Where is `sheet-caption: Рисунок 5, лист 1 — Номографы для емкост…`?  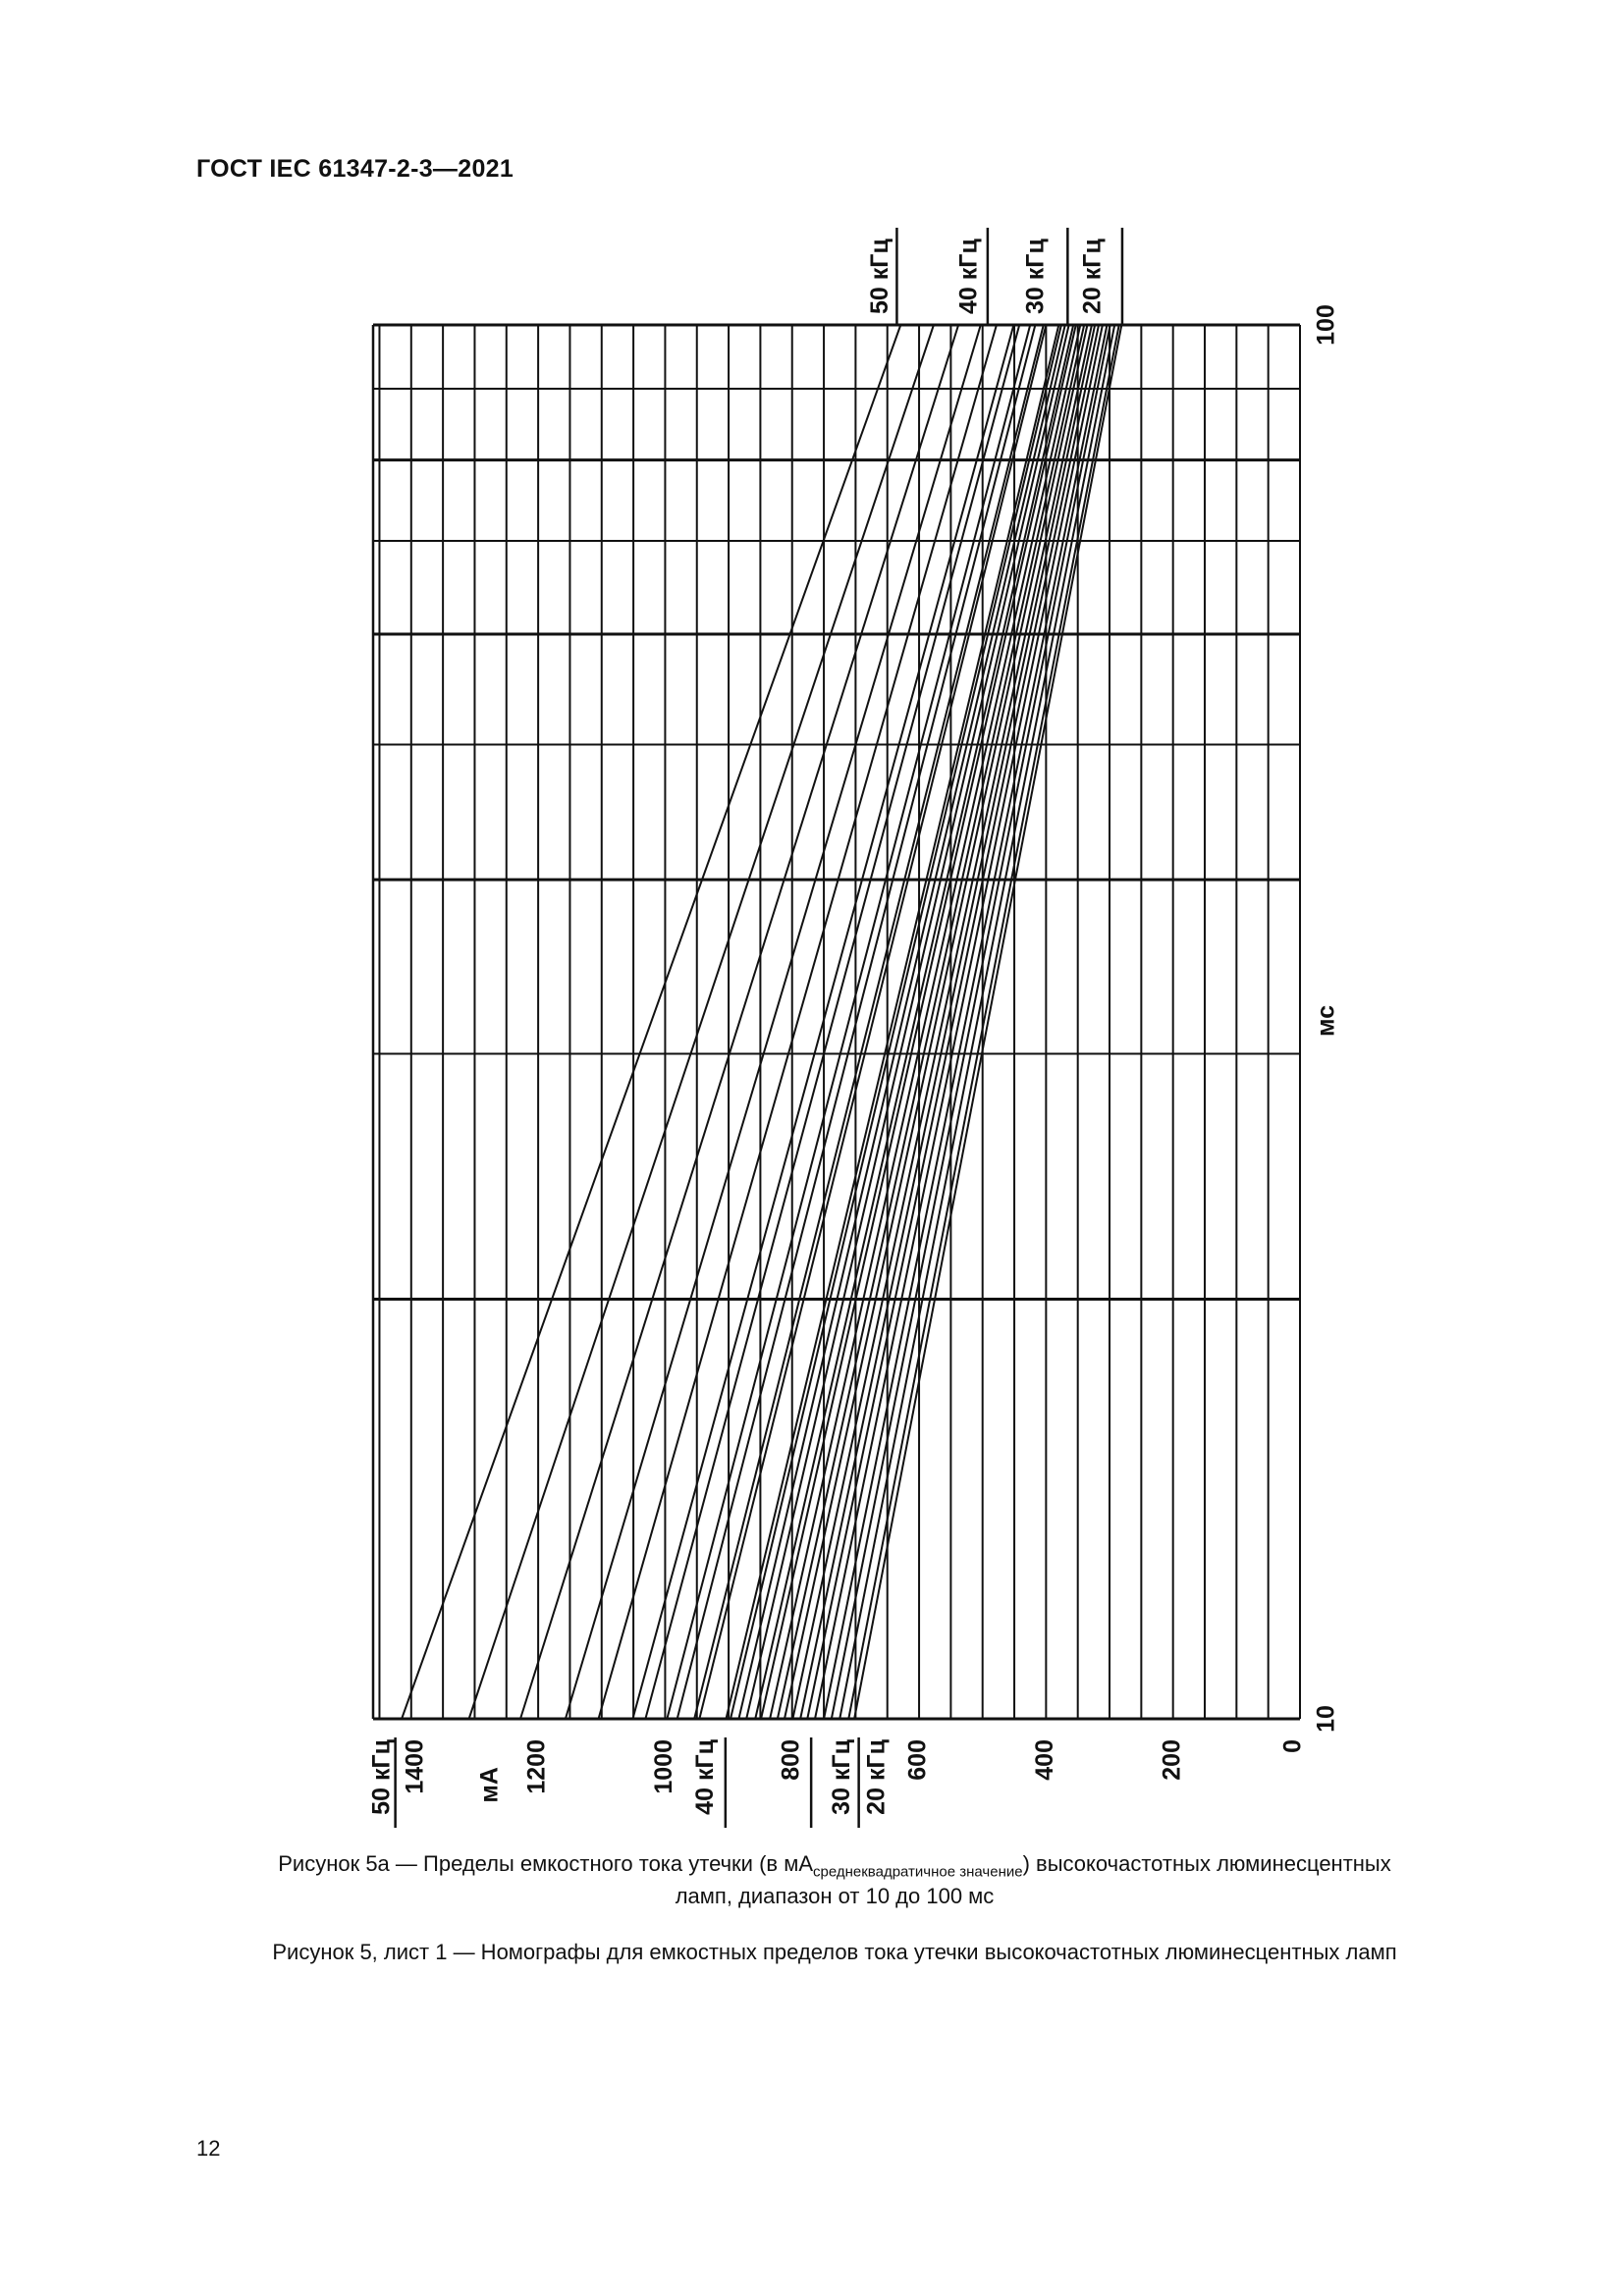 sheet-caption: Рисунок 5, лист 1 — Номографы для емкост… is located at coordinates (834, 1952).